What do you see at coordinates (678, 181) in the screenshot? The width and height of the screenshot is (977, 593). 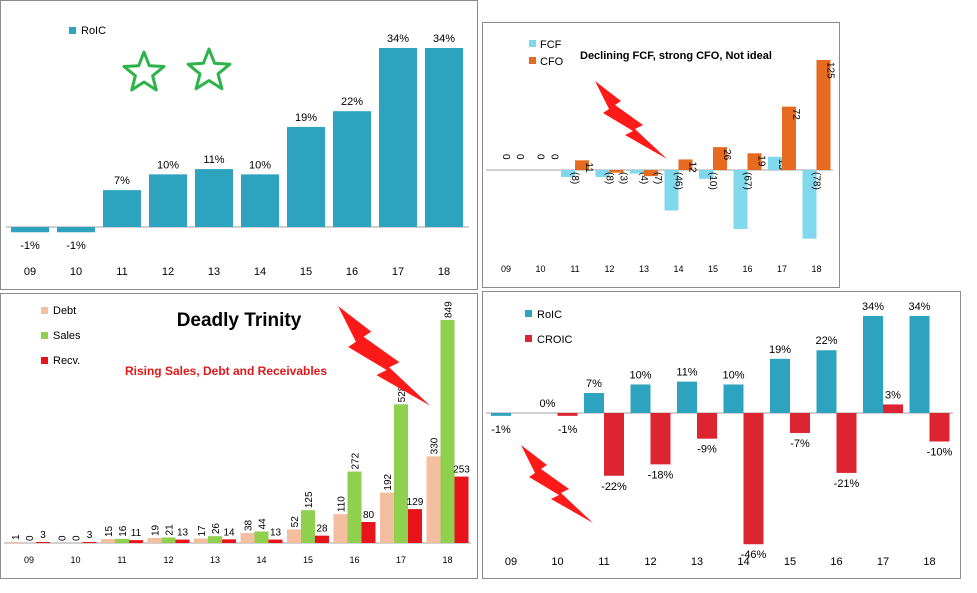 I see `data-label: (46)` at bounding box center [678, 181].